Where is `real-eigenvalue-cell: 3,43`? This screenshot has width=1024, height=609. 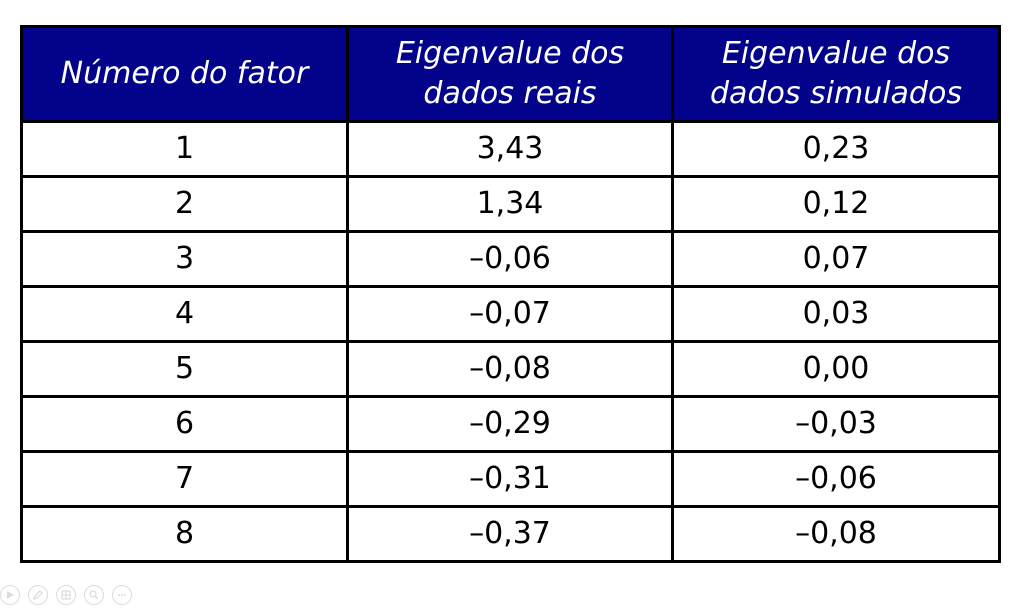 real-eigenvalue-cell: 3,43 is located at coordinates (510, 149).